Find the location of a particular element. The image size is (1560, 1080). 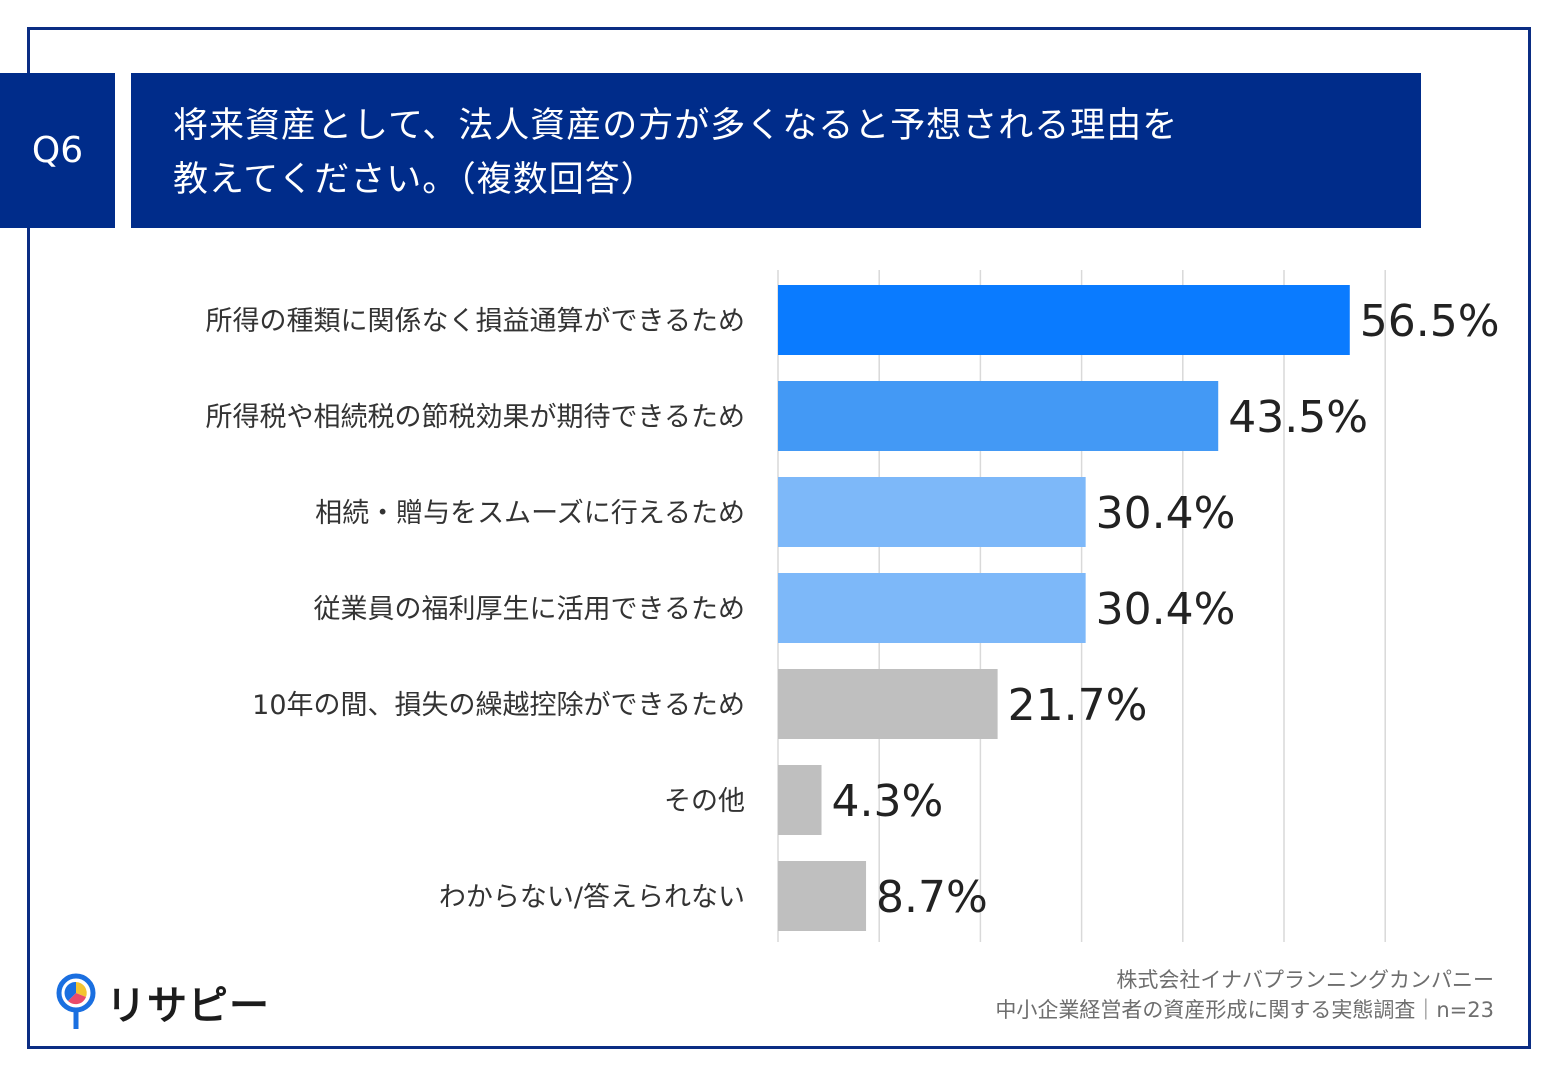

category-label: 所得税や相続税の節税効果が期待できるため is located at coordinates (475, 417).